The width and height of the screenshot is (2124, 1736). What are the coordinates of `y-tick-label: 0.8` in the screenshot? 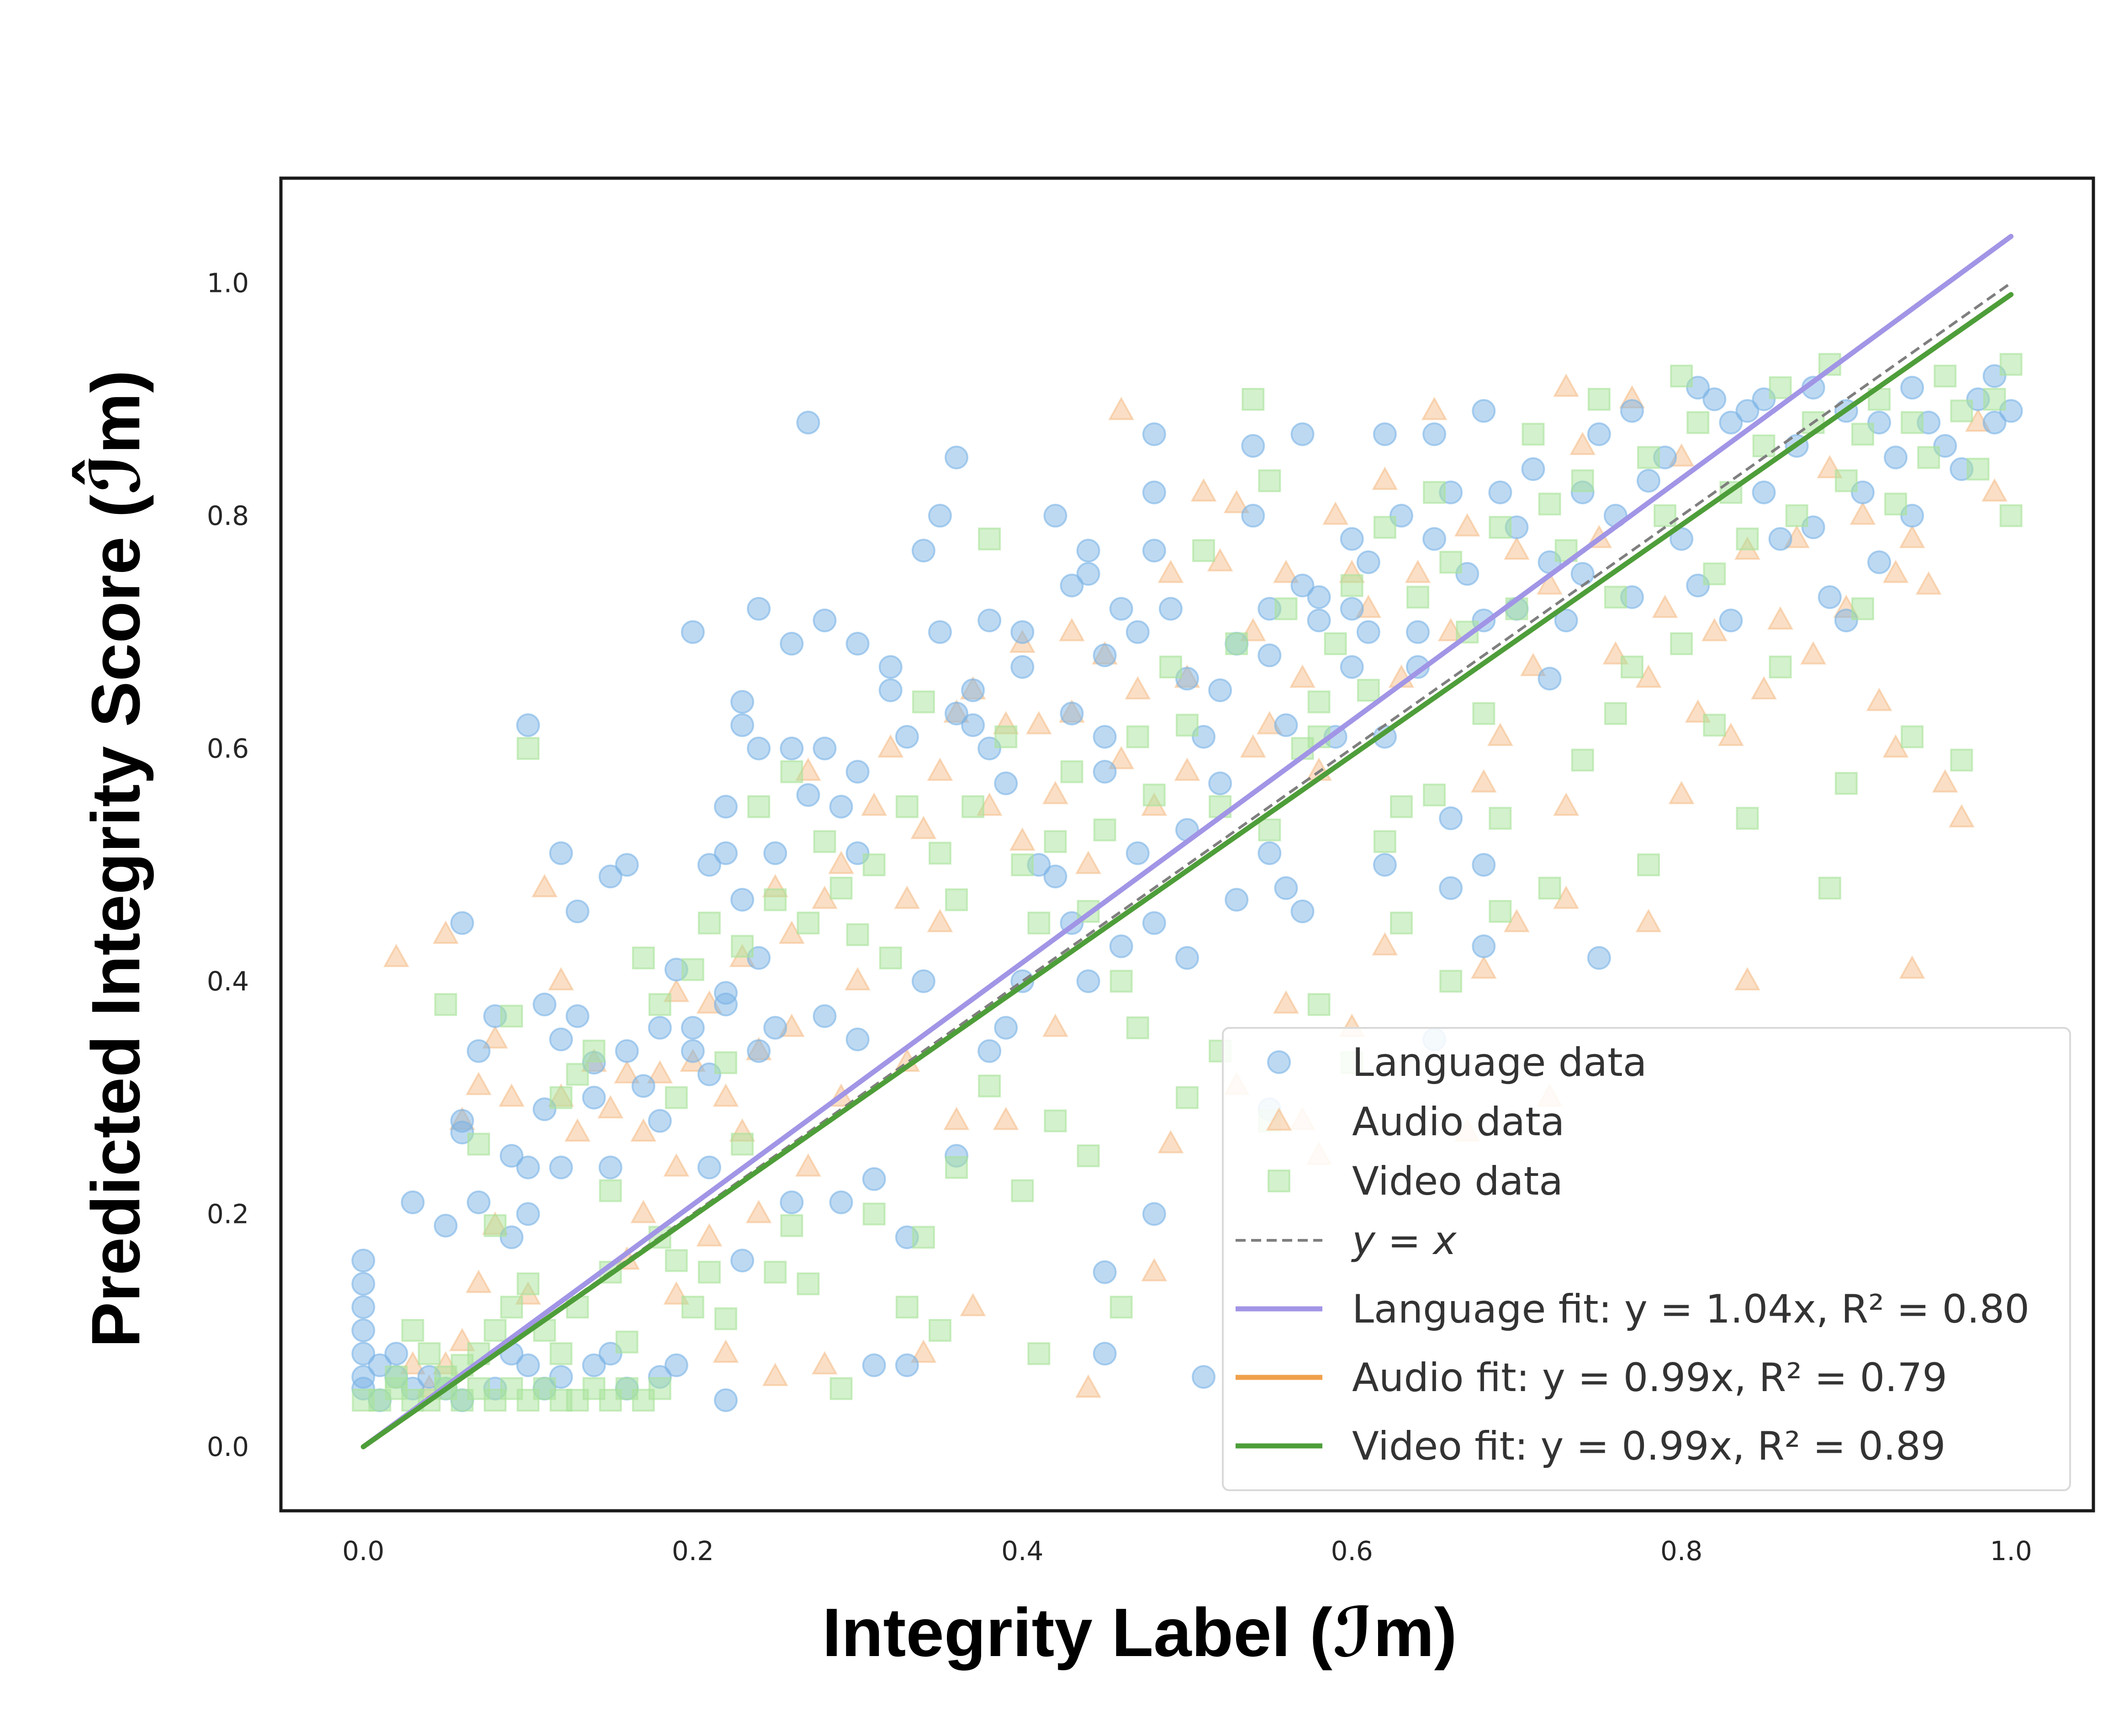 It's located at (228, 515).